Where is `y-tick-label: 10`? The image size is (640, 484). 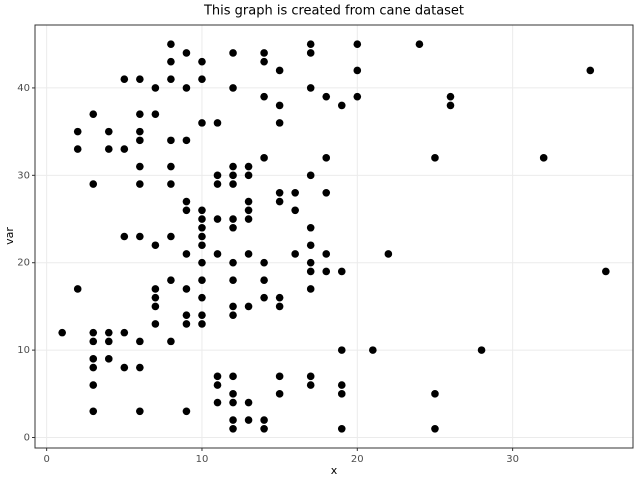 y-tick-label: 10 is located at coordinates (23, 350).